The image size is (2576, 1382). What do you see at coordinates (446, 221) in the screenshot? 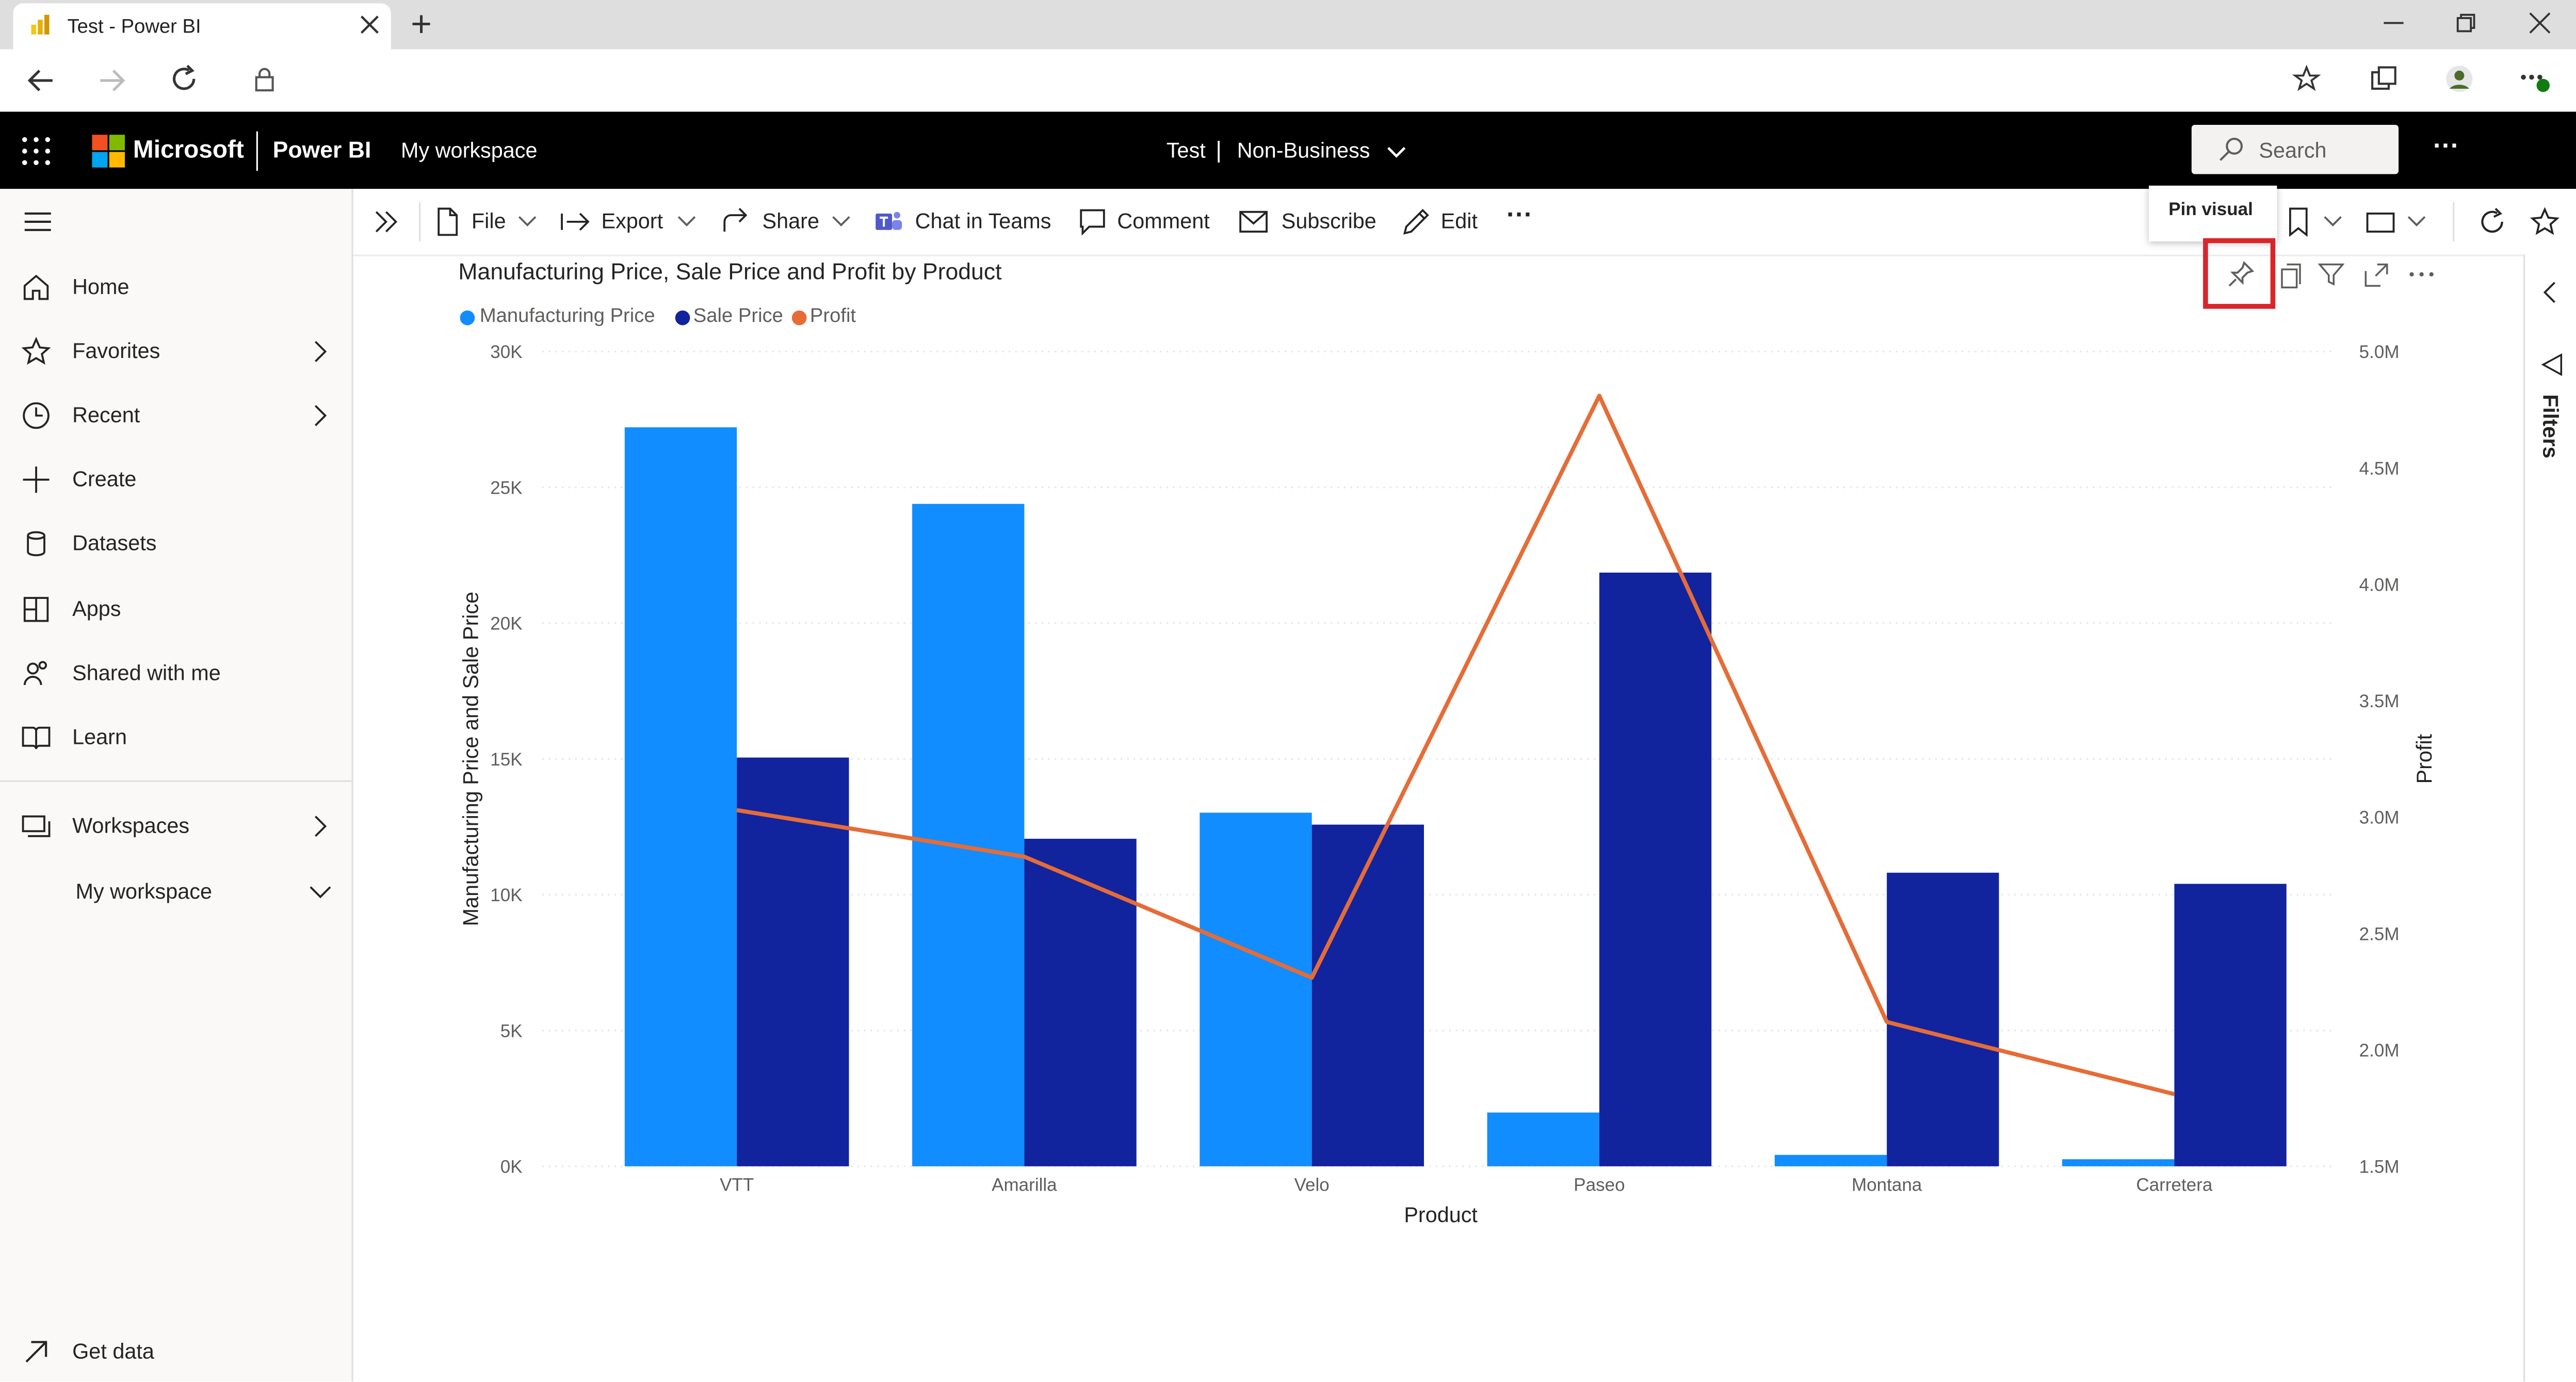
I see `file-icon` at bounding box center [446, 221].